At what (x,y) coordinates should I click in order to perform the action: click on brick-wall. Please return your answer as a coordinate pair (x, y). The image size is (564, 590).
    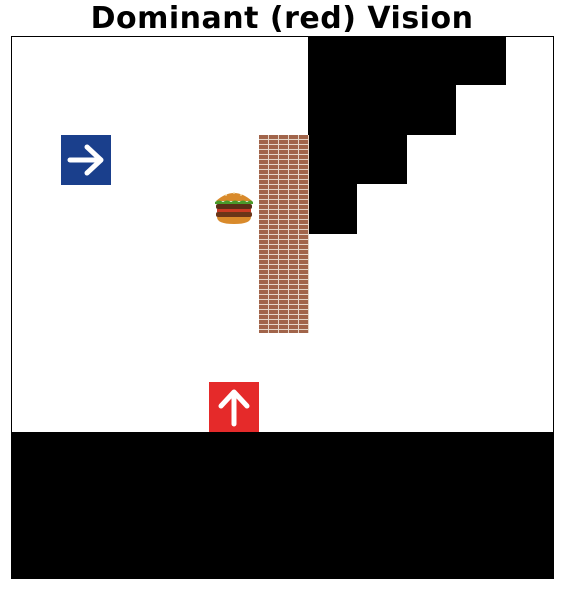
    Looking at the image, I should click on (284, 234).